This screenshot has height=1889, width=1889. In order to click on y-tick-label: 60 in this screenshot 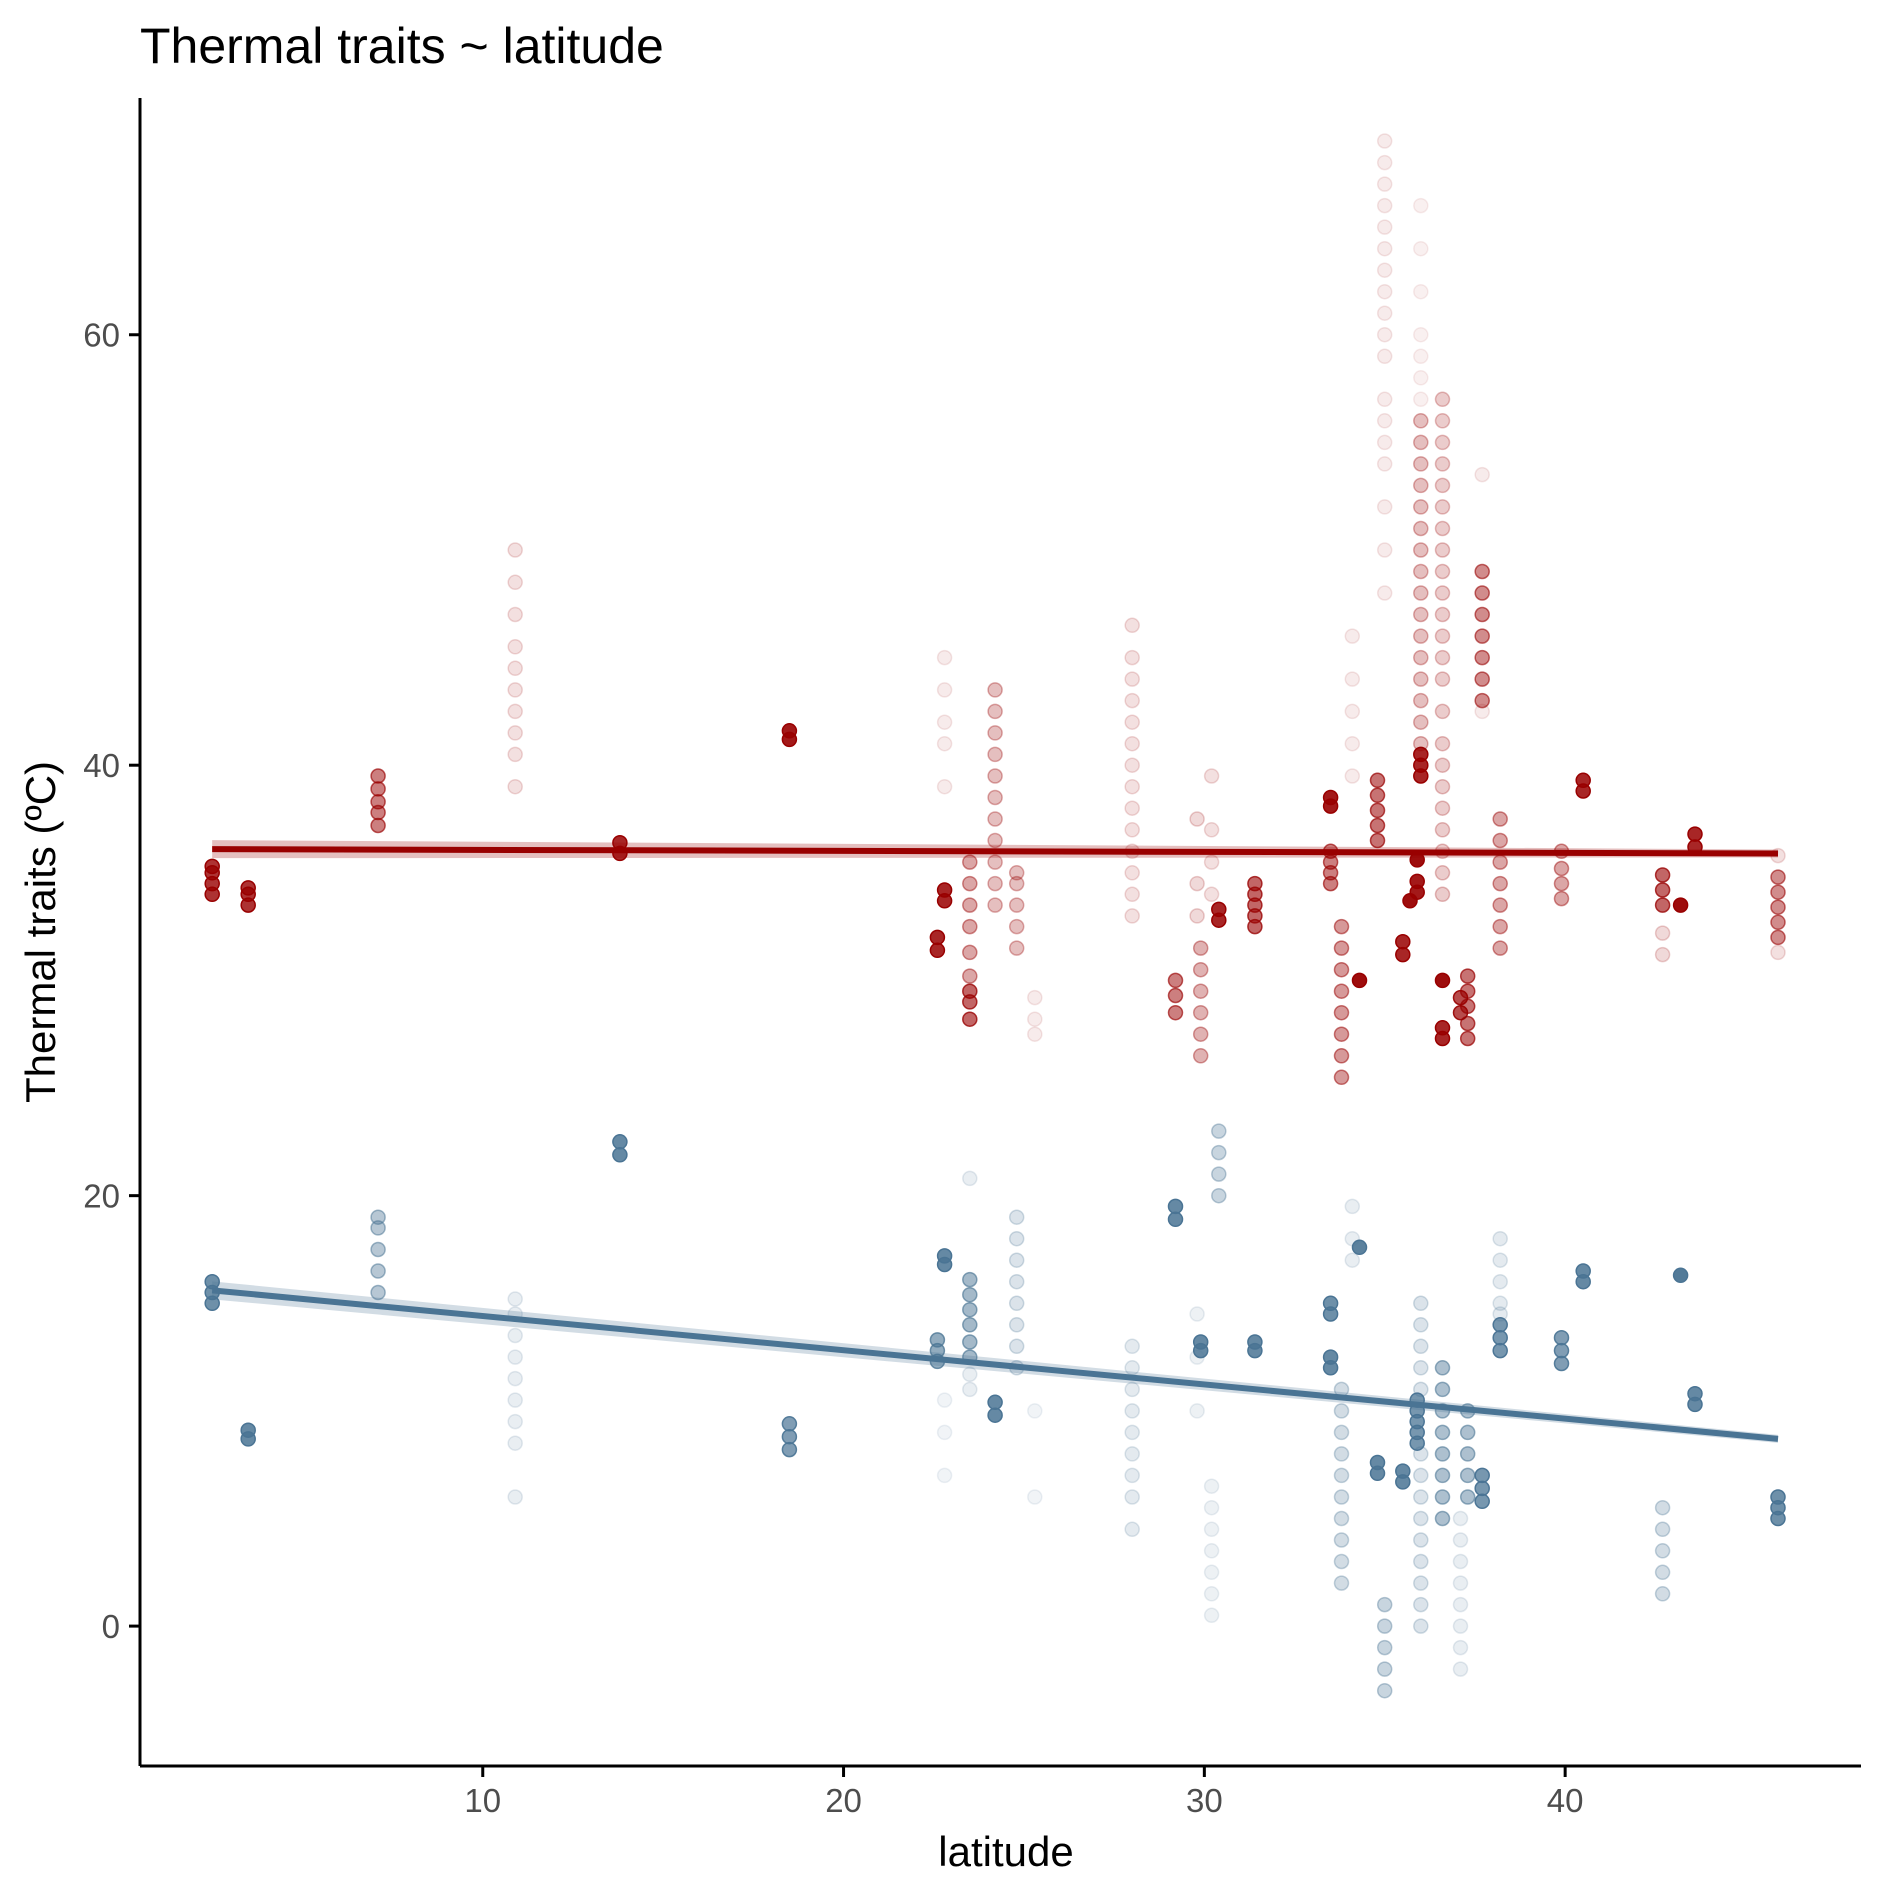, I will do `click(101, 335)`.